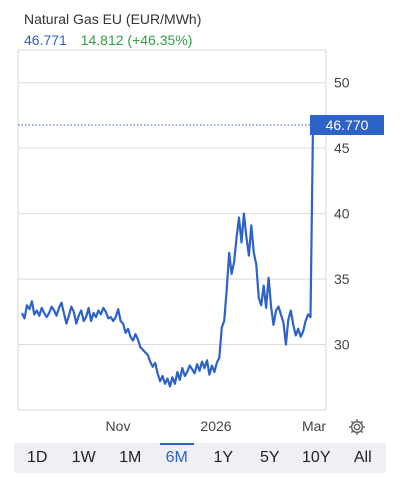 This screenshot has width=400, height=479. What do you see at coordinates (316, 457) in the screenshot?
I see `range-button-10y: 10Y` at bounding box center [316, 457].